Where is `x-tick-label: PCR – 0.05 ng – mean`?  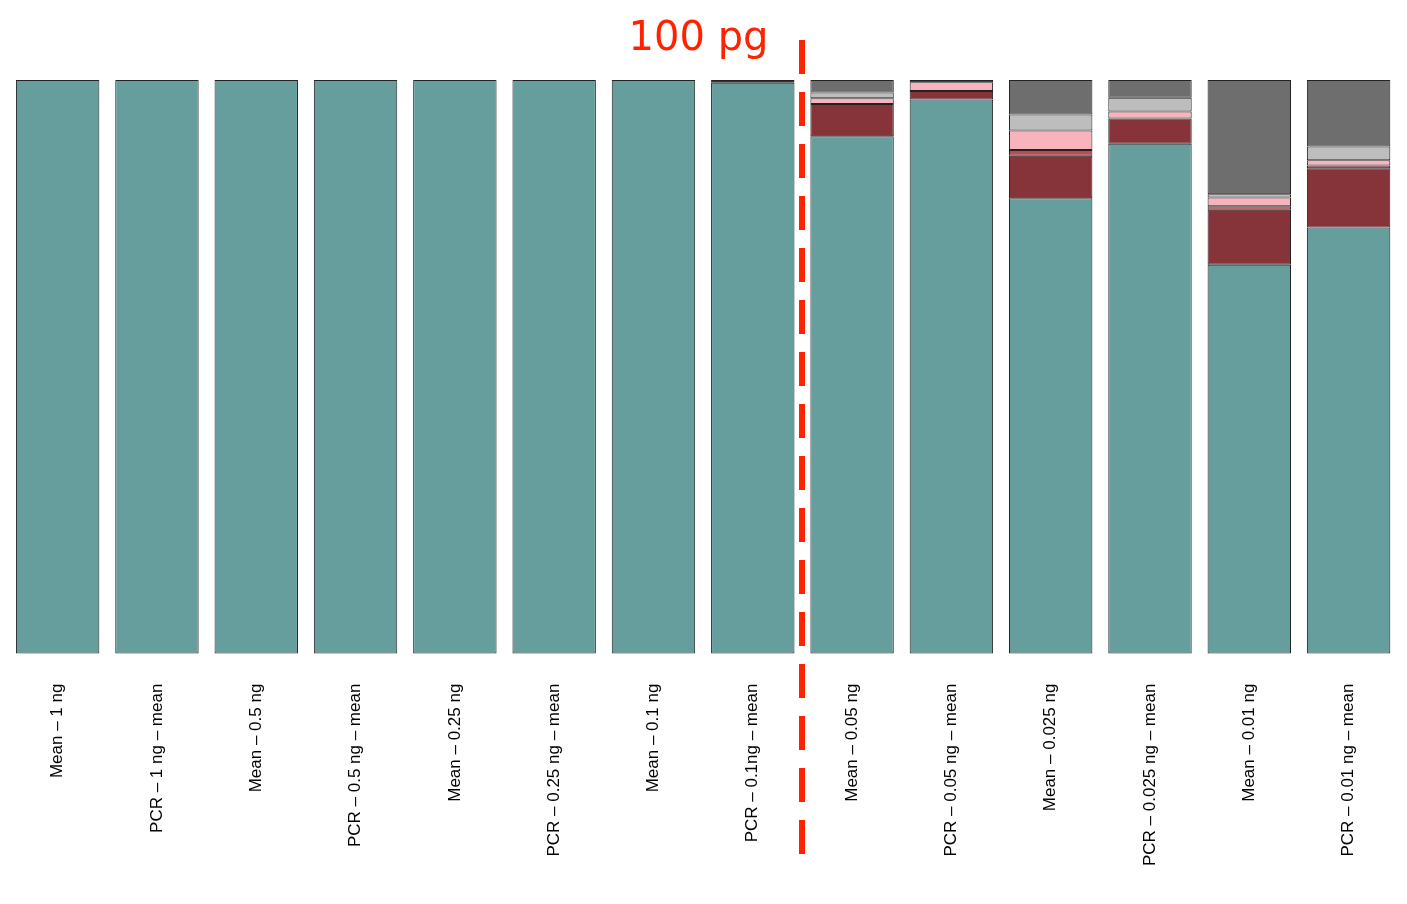 x-tick-label: PCR – 0.05 ng – mean is located at coordinates (951, 770).